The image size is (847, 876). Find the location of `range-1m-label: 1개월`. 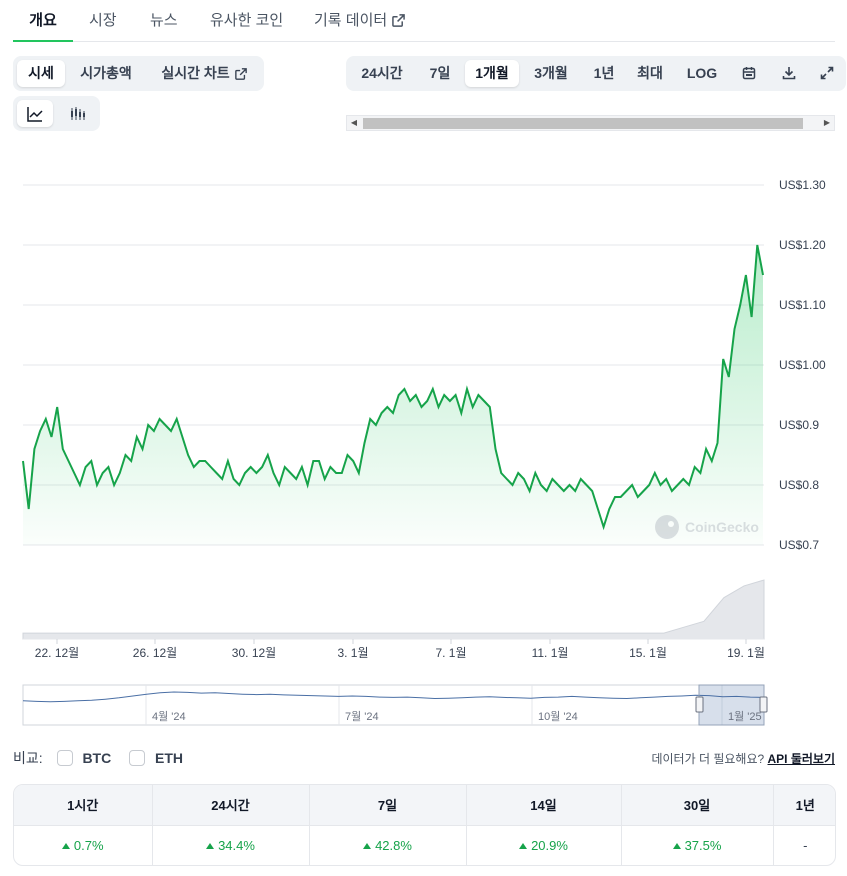

range-1m-label: 1개월 is located at coordinates (492, 73).